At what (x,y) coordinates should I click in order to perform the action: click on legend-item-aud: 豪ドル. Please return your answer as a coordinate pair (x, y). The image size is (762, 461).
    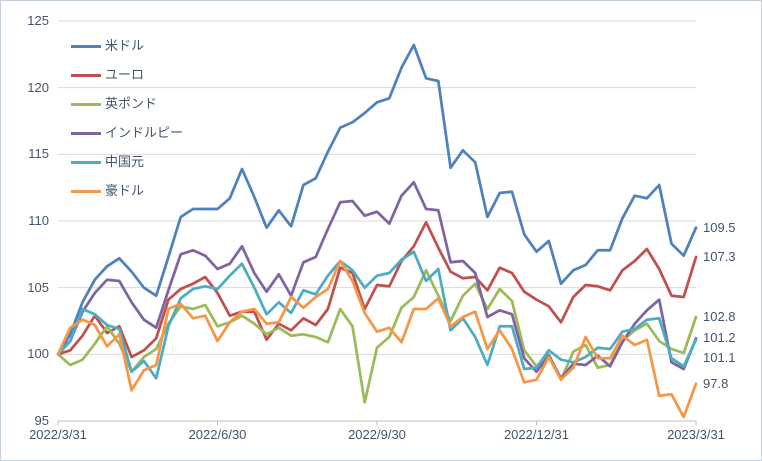
    Looking at the image, I should click on (107, 191).